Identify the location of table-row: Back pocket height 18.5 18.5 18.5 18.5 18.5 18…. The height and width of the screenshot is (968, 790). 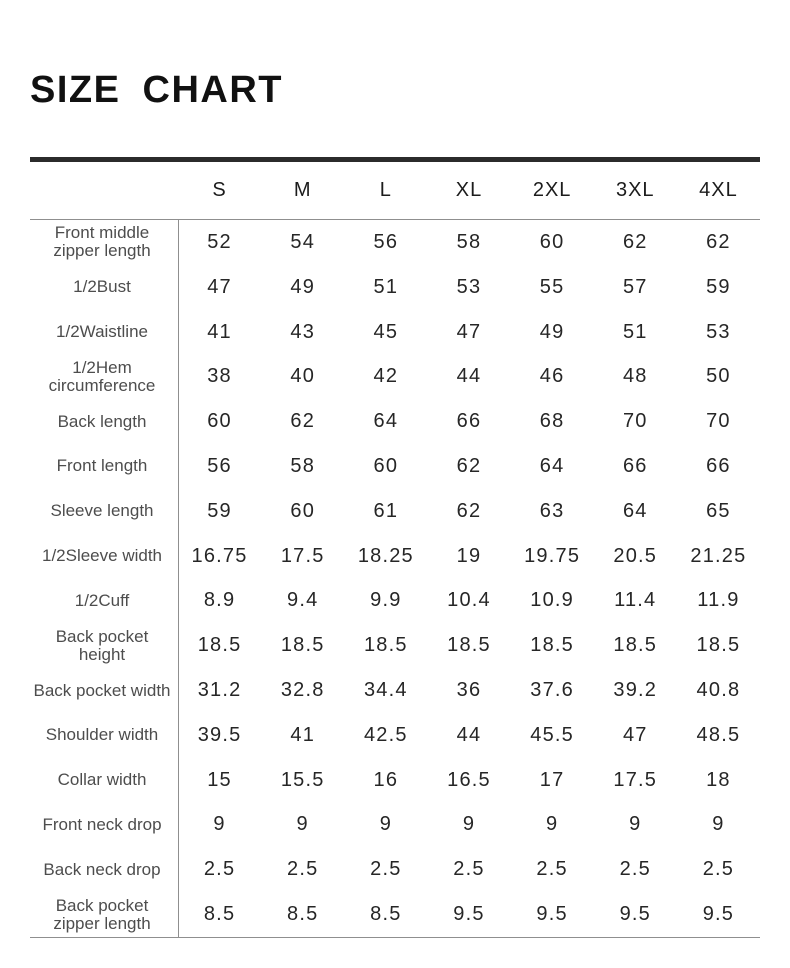
(395, 645).